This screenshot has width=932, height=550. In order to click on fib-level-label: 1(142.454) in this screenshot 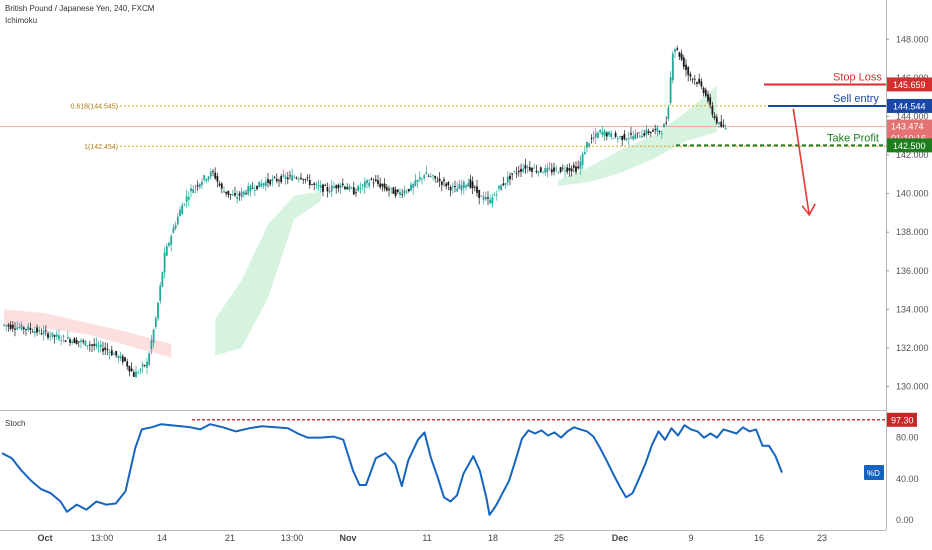, I will do `click(101, 147)`.